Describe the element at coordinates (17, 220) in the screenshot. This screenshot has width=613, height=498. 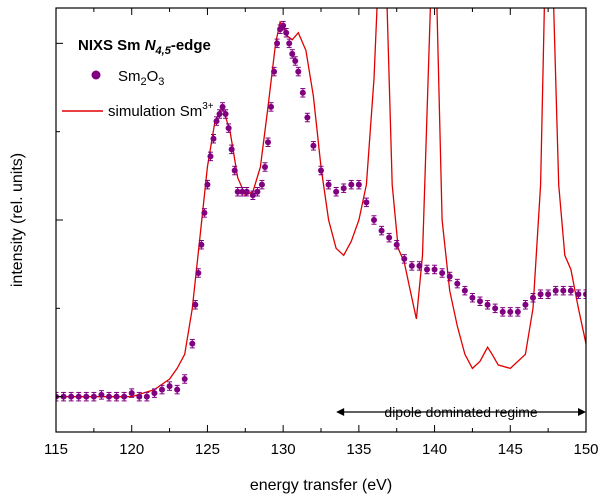
I see `y-axis-title: intensity (rel. units)` at that location.